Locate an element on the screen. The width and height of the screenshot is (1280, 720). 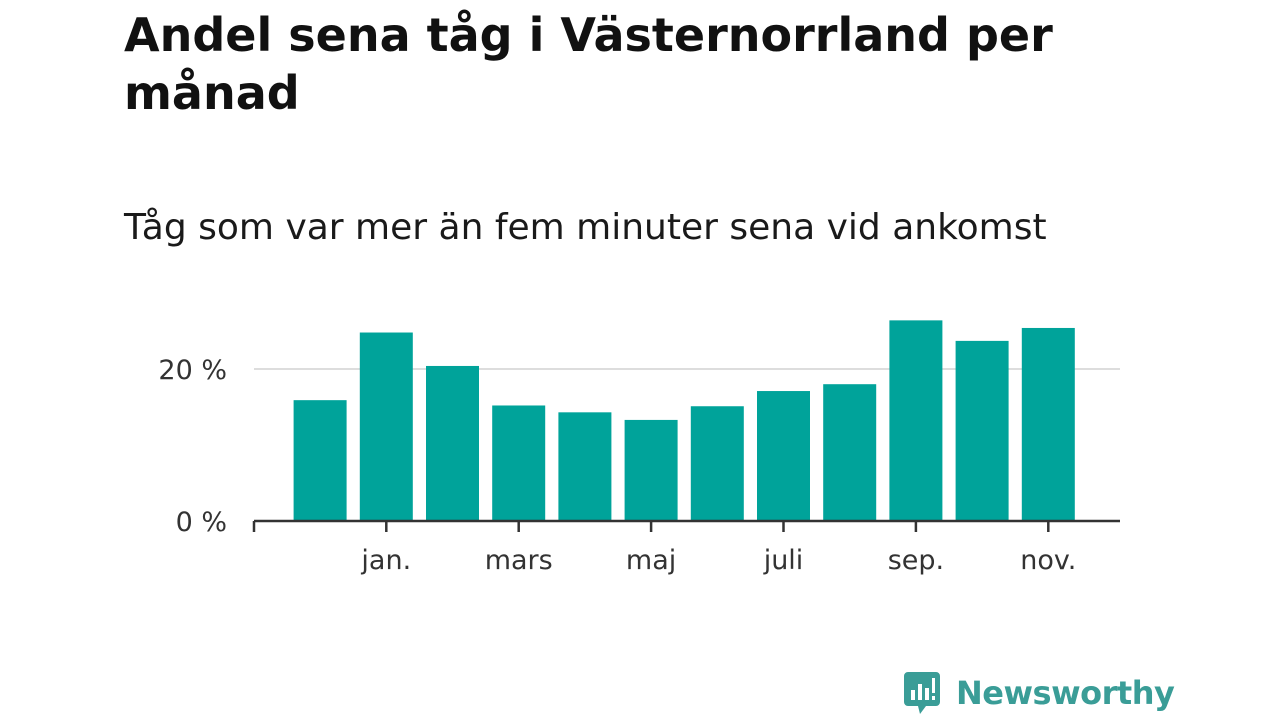
bar-feb. is located at coordinates (452, 443).